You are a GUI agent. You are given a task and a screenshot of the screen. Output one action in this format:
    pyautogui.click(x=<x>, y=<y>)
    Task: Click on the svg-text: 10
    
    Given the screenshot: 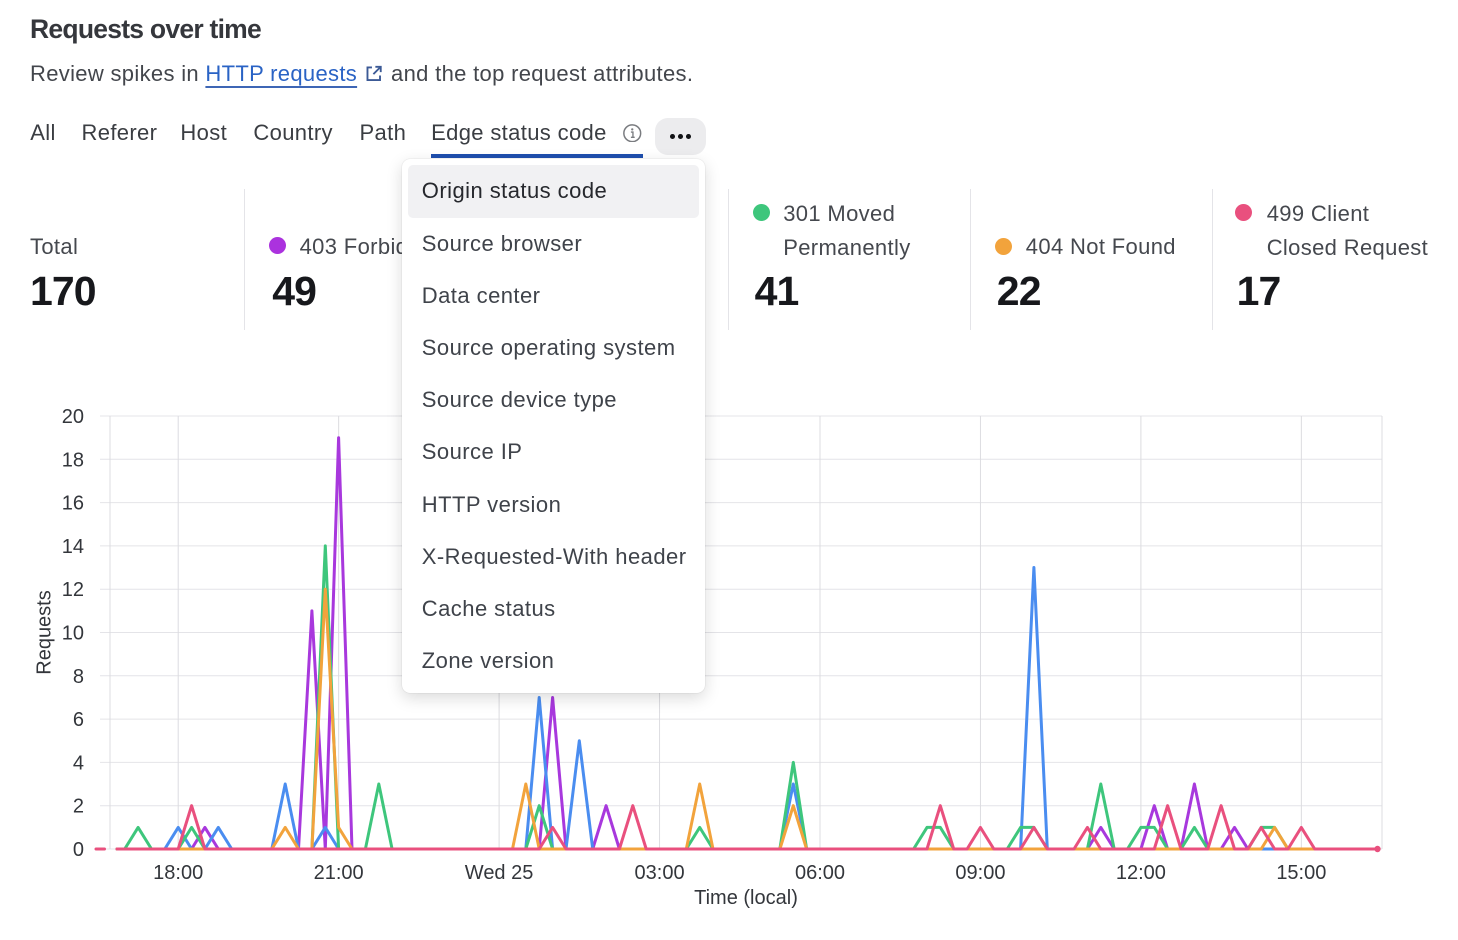 What is the action you would take?
    pyautogui.click(x=73, y=634)
    